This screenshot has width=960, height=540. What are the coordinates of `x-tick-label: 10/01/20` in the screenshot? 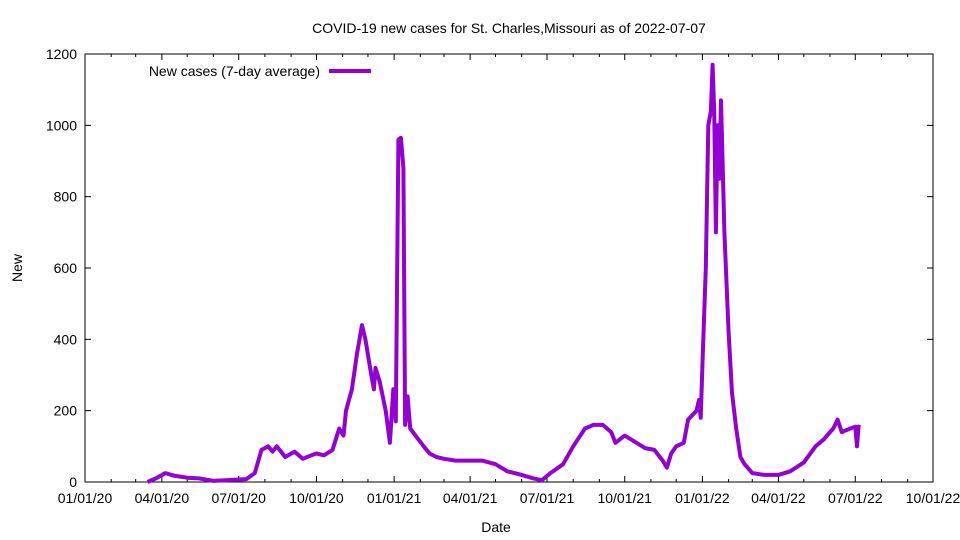 It's located at (316, 498).